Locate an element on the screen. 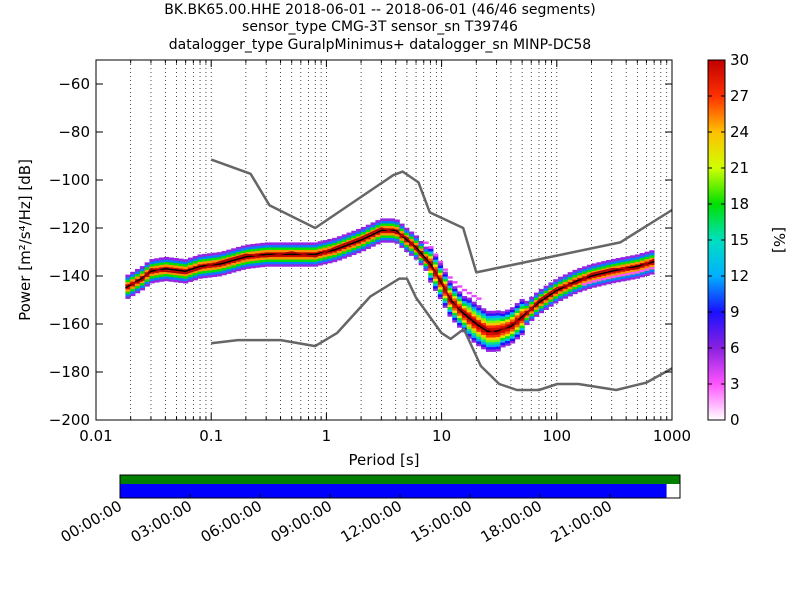 This screenshot has width=800, height=600. colorbar-tick-label: 6 is located at coordinates (735, 348).